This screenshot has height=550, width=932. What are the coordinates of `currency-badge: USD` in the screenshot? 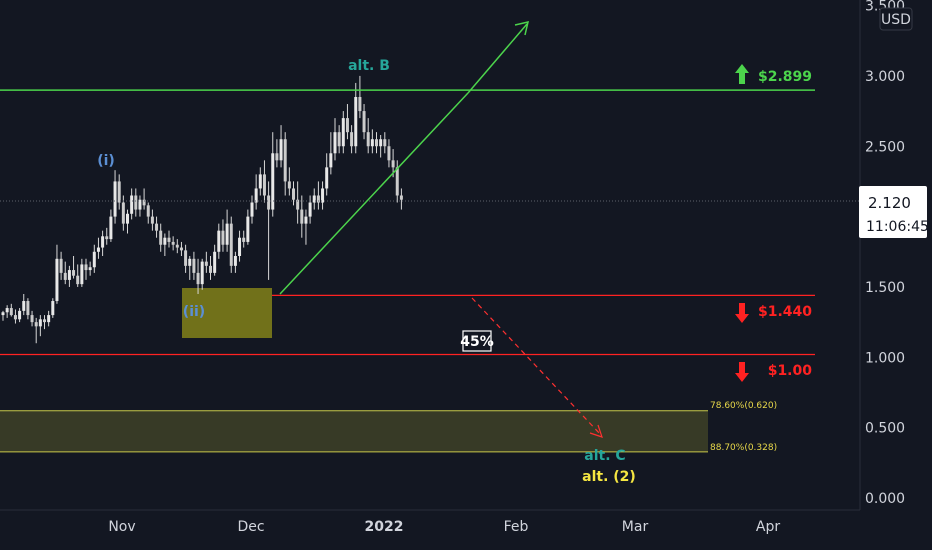 It's located at (896, 19).